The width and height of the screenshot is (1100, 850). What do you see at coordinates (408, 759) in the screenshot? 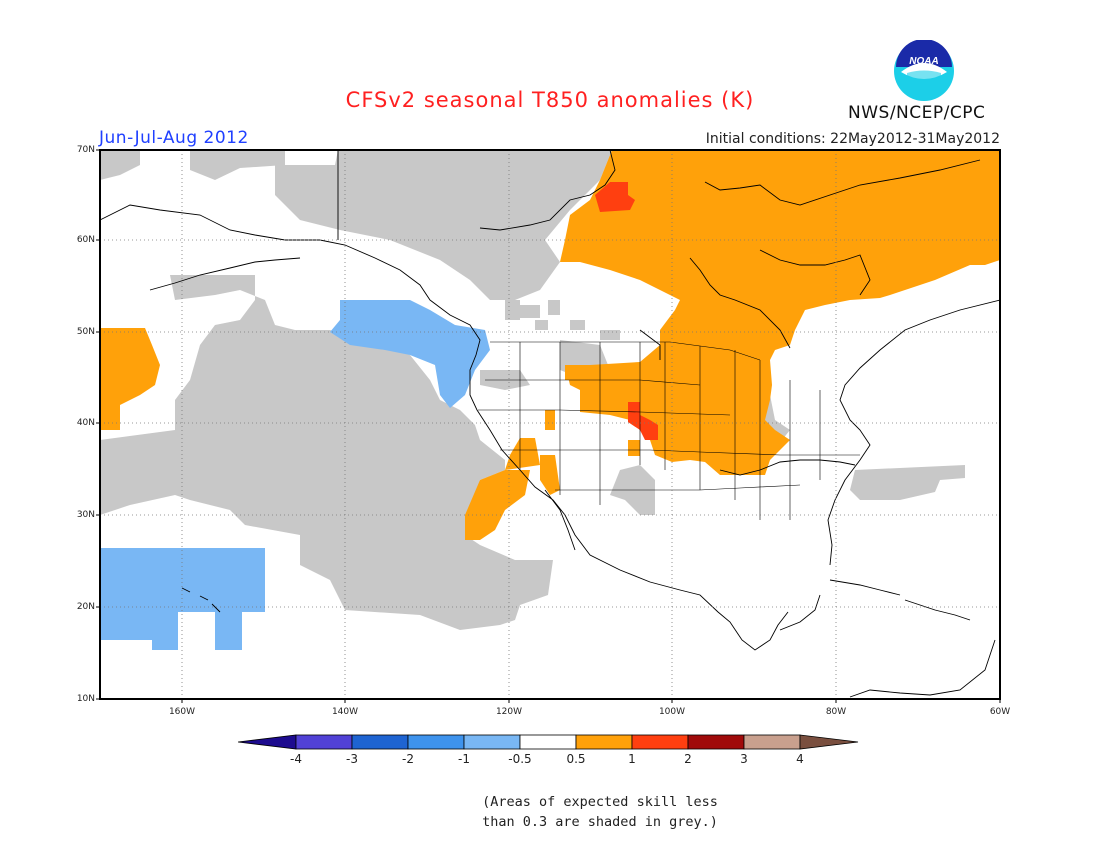
I see `colorbar-label: -2` at bounding box center [408, 759].